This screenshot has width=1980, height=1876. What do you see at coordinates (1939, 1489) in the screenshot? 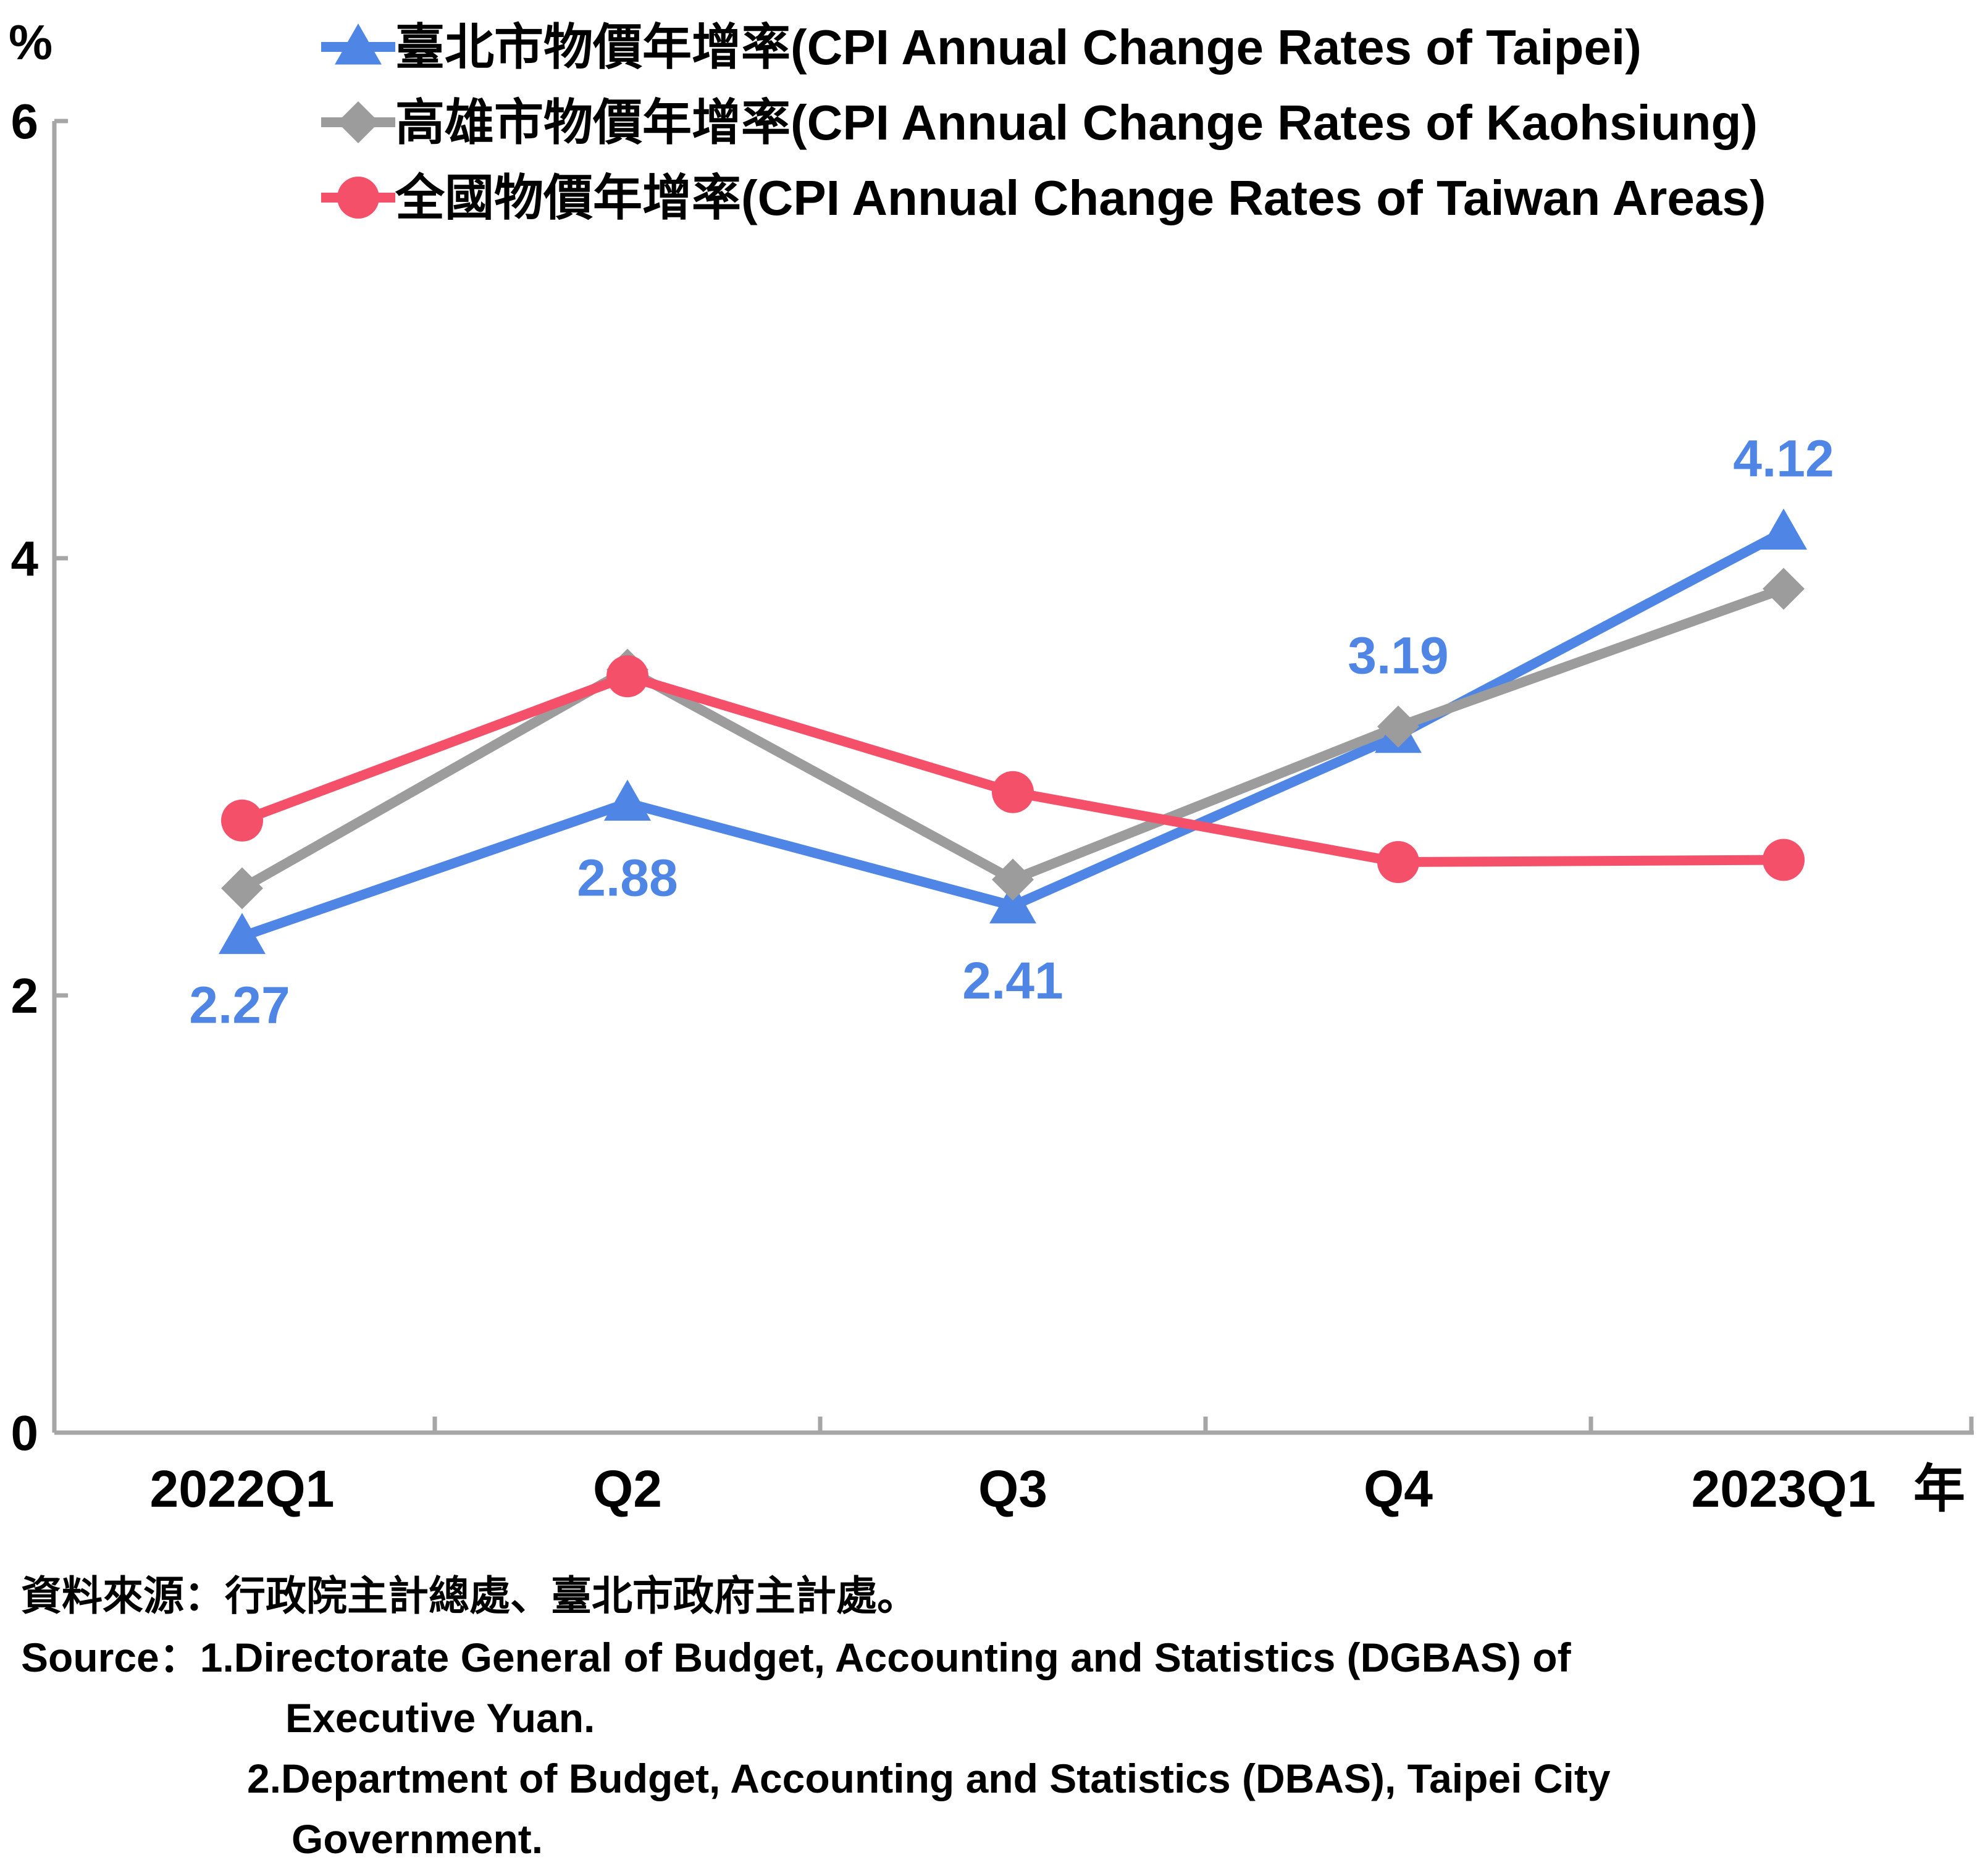
I see `x-year-suffix: 年` at bounding box center [1939, 1489].